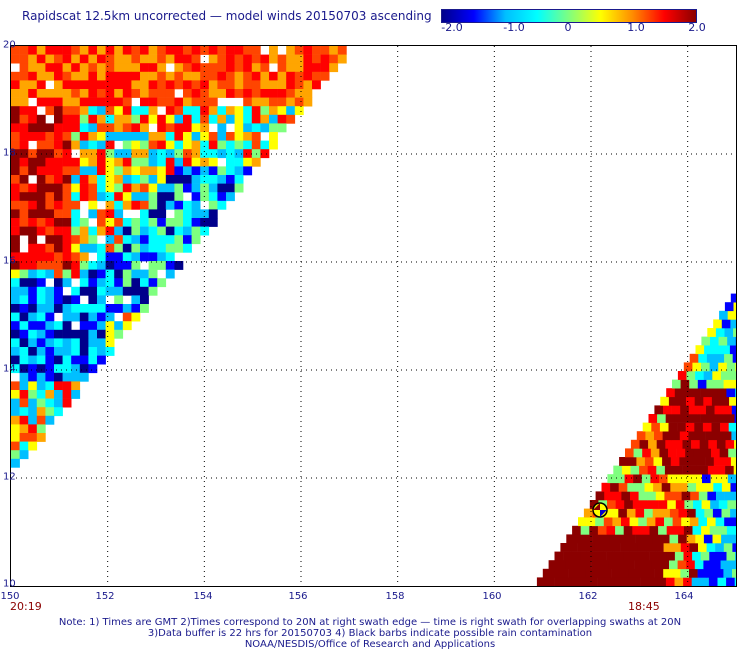  I want to click on lon-label-156: 156, so click(298, 596).